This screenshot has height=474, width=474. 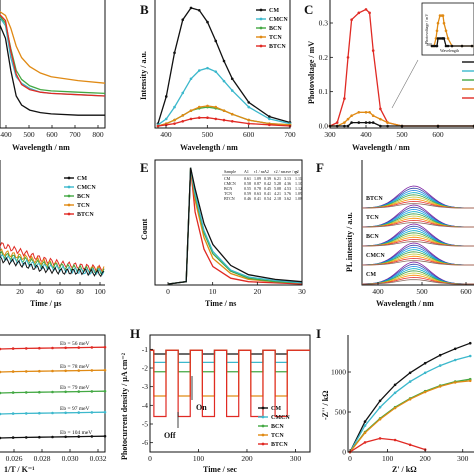 I want to click on panel-c-inset, so click(x=452, y=31).